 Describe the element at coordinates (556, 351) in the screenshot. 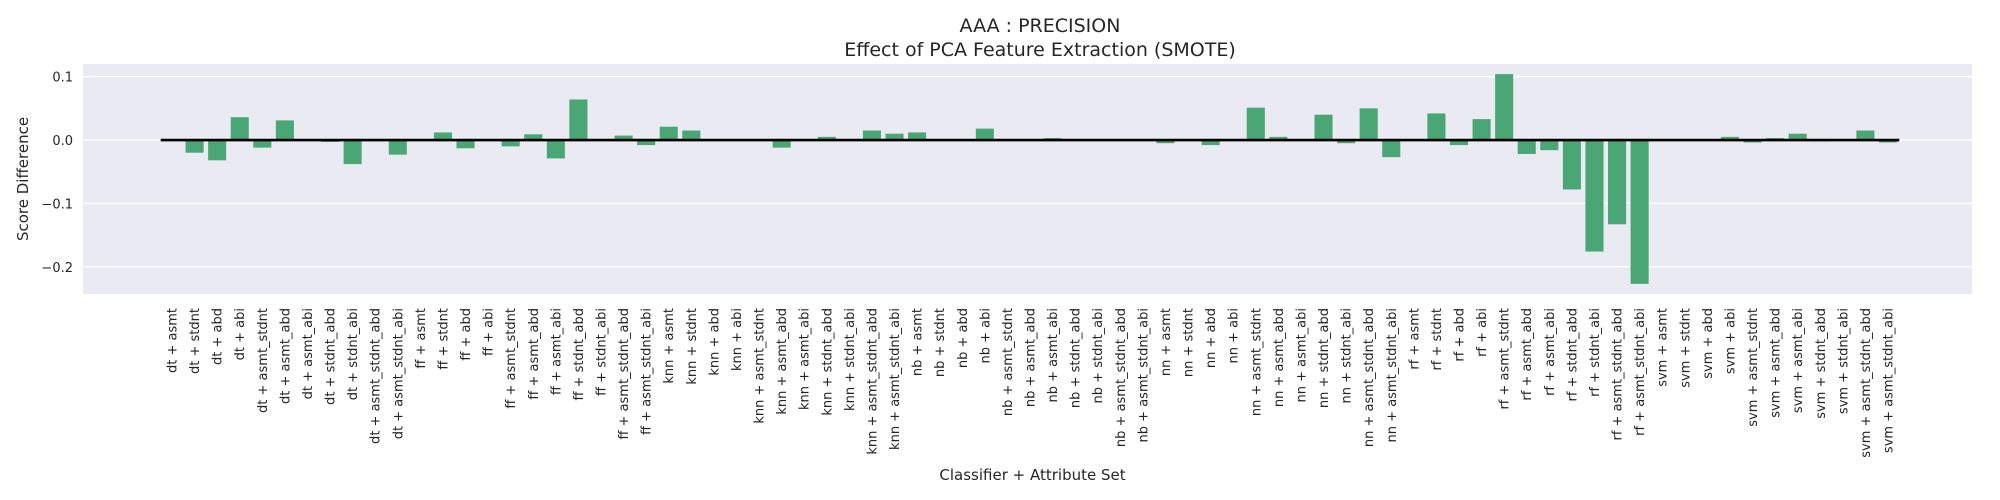

I see `x-tick-label: ff + asmt_abi` at that location.